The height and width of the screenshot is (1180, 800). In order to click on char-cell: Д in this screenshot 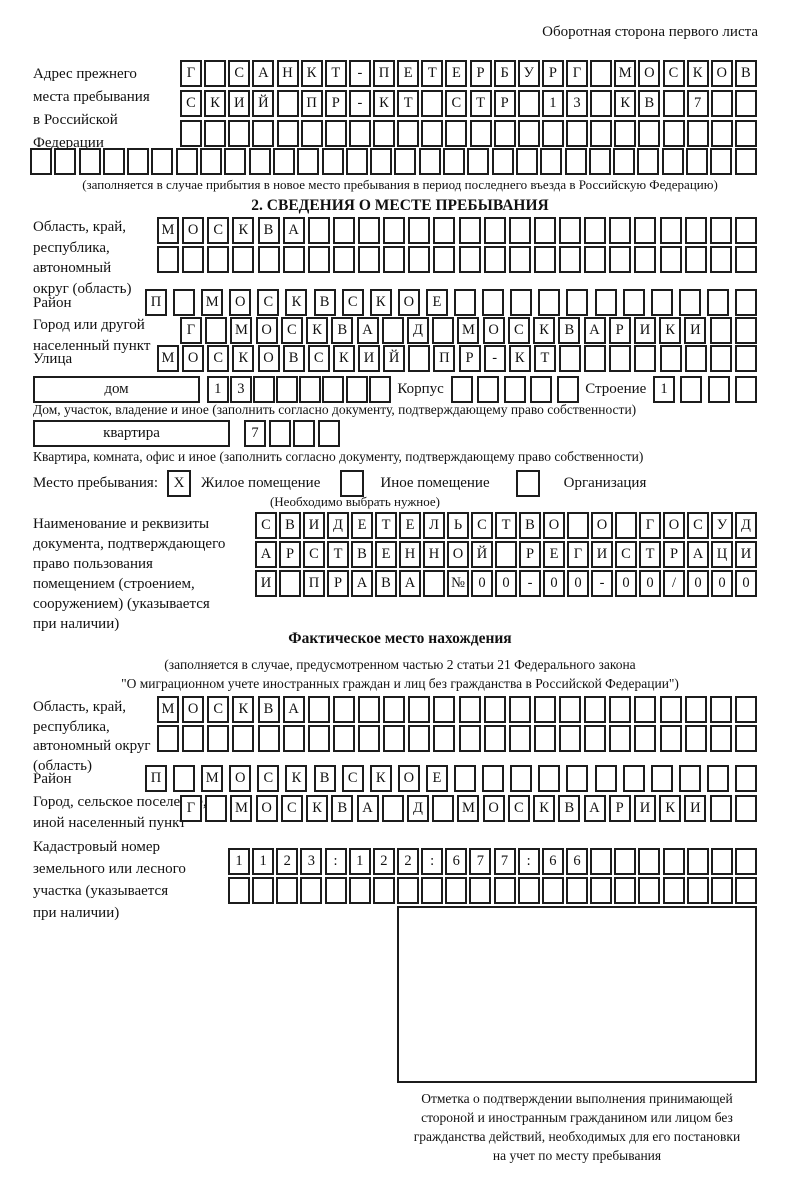, I will do `click(417, 808)`.